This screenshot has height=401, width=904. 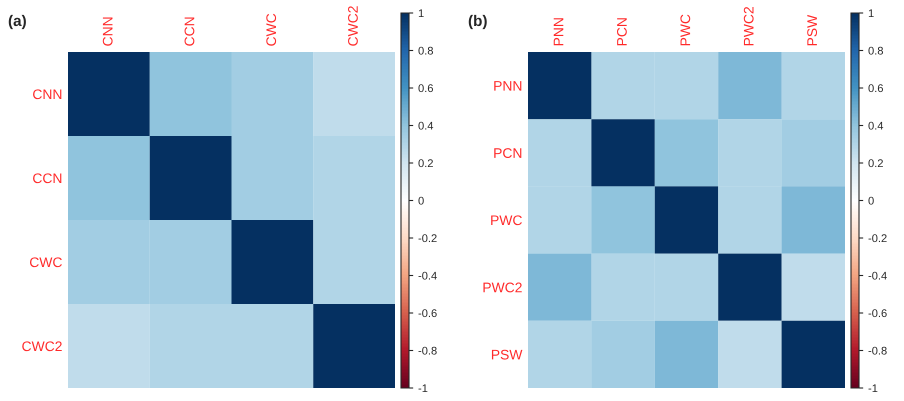 I want to click on chart-title: (a), so click(x=17, y=22).